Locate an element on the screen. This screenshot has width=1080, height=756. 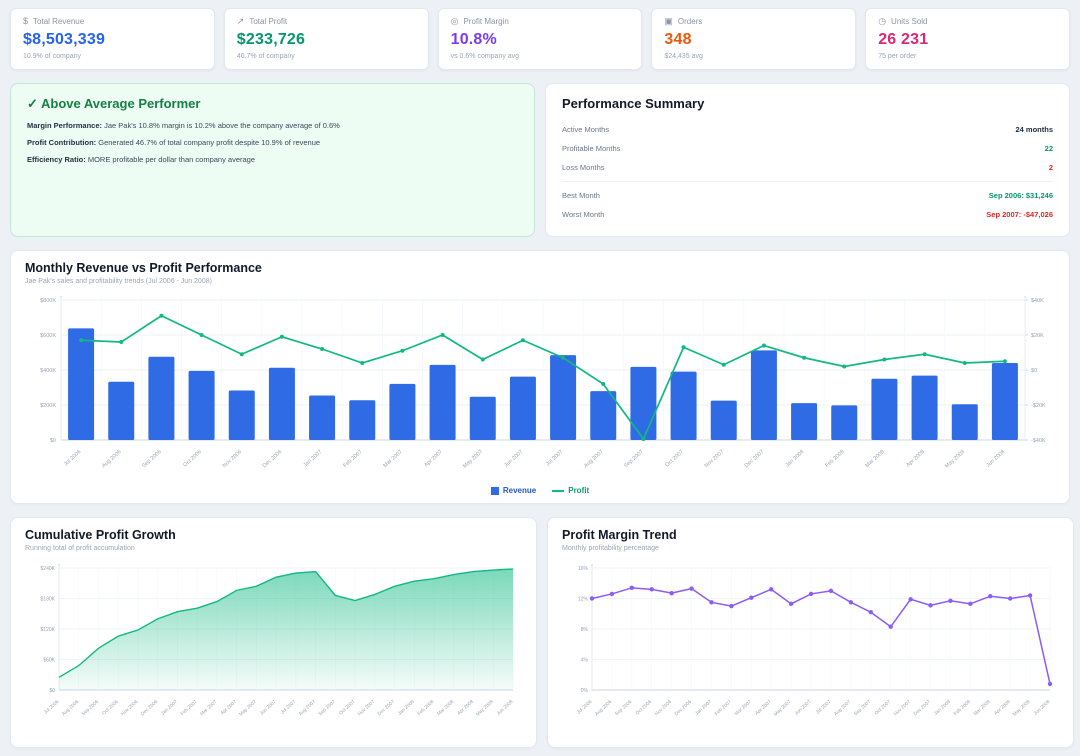
insight-title: ✓ Above Average Performer is located at coordinates (114, 103).